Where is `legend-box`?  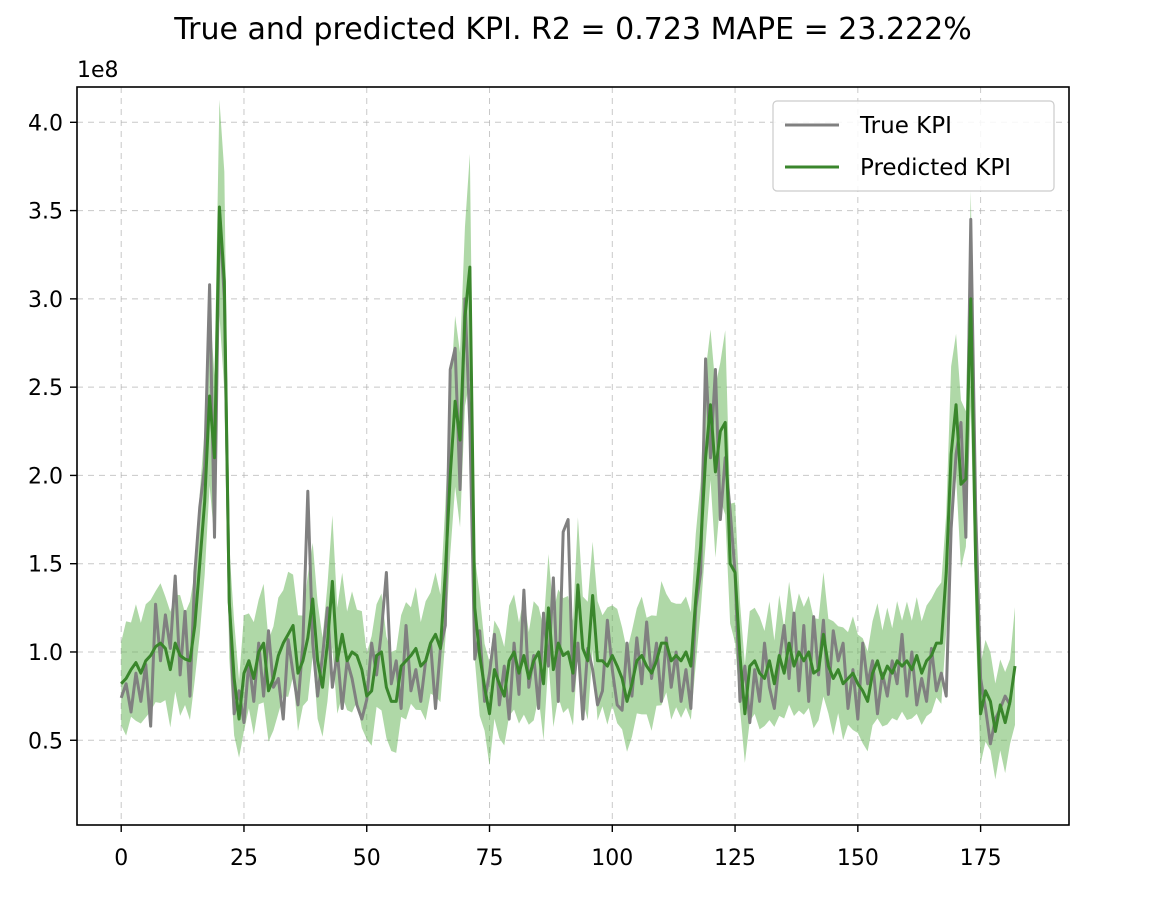
legend-box is located at coordinates (913, 146).